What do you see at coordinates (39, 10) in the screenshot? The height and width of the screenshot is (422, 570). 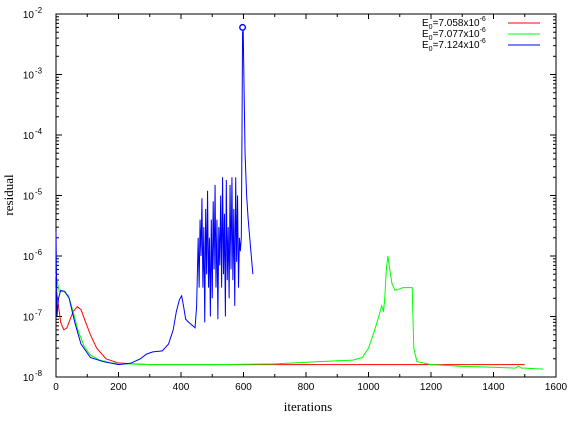 I see `y-tick-exponent: -2` at bounding box center [39, 10].